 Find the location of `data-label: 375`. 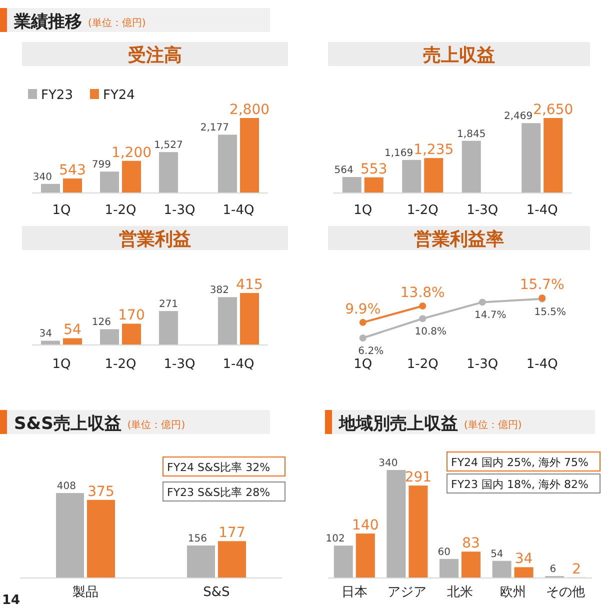

data-label: 375 is located at coordinates (101, 492).